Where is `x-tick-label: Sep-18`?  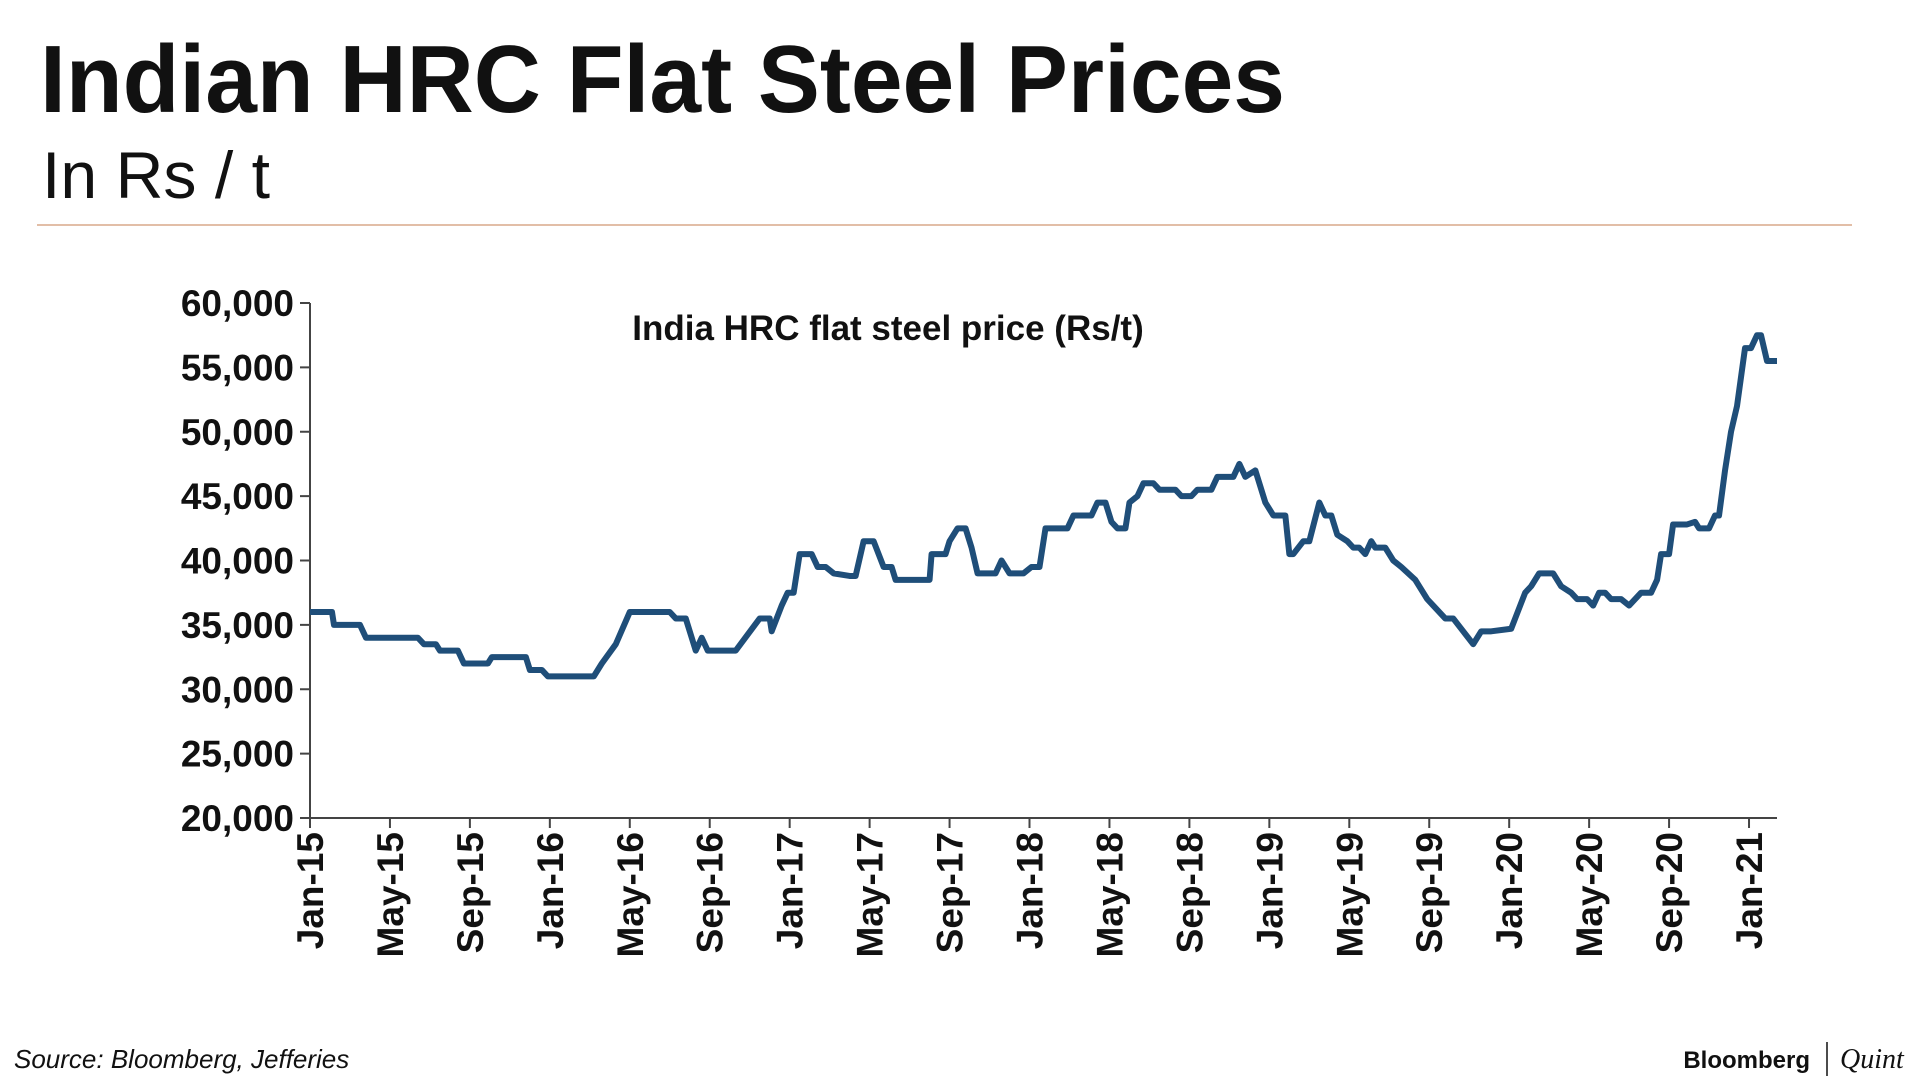
x-tick-label: Sep-18 is located at coordinates (1189, 892).